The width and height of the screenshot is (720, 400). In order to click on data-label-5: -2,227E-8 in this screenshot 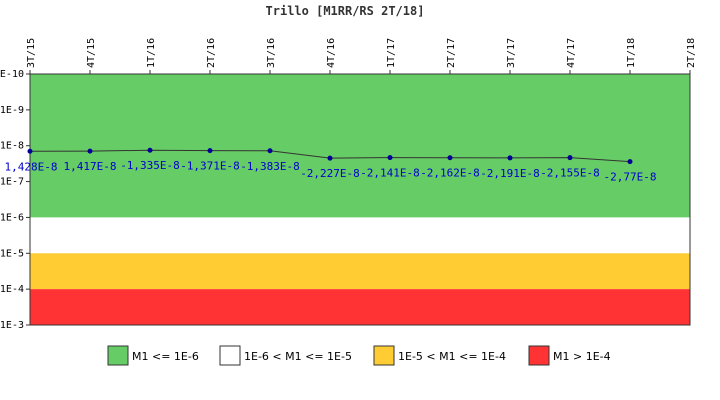, I will do `click(330, 173)`.